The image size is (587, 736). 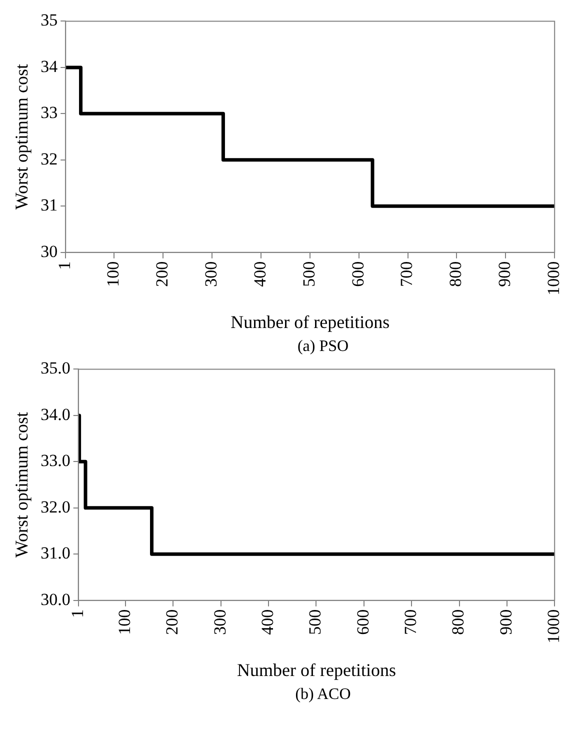 What do you see at coordinates (55, 599) in the screenshot?
I see `y-tick-label: 30.0` at bounding box center [55, 599].